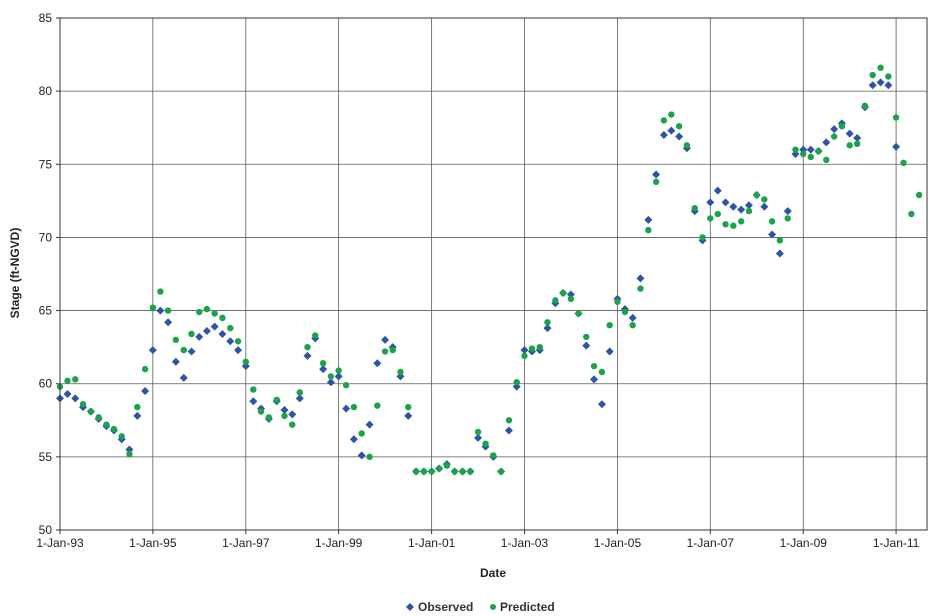  I want to click on x-tick-label: 1-Jan-03, so click(525, 543).